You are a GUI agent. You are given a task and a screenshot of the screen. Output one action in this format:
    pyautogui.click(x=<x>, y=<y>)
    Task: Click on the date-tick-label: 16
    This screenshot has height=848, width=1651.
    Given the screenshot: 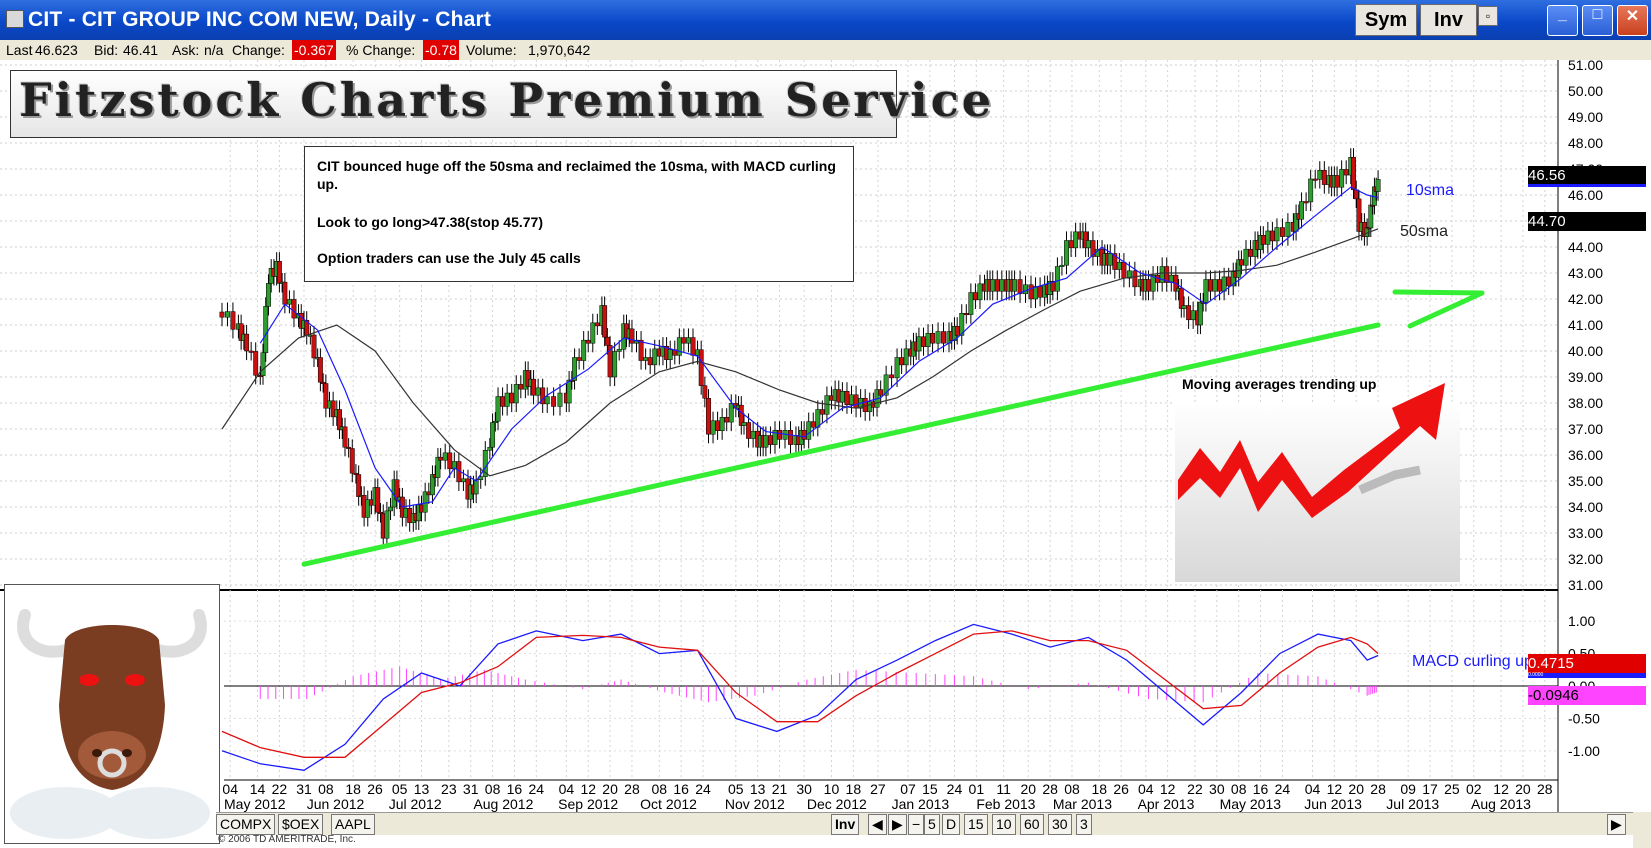 What is the action you would take?
    pyautogui.click(x=681, y=789)
    